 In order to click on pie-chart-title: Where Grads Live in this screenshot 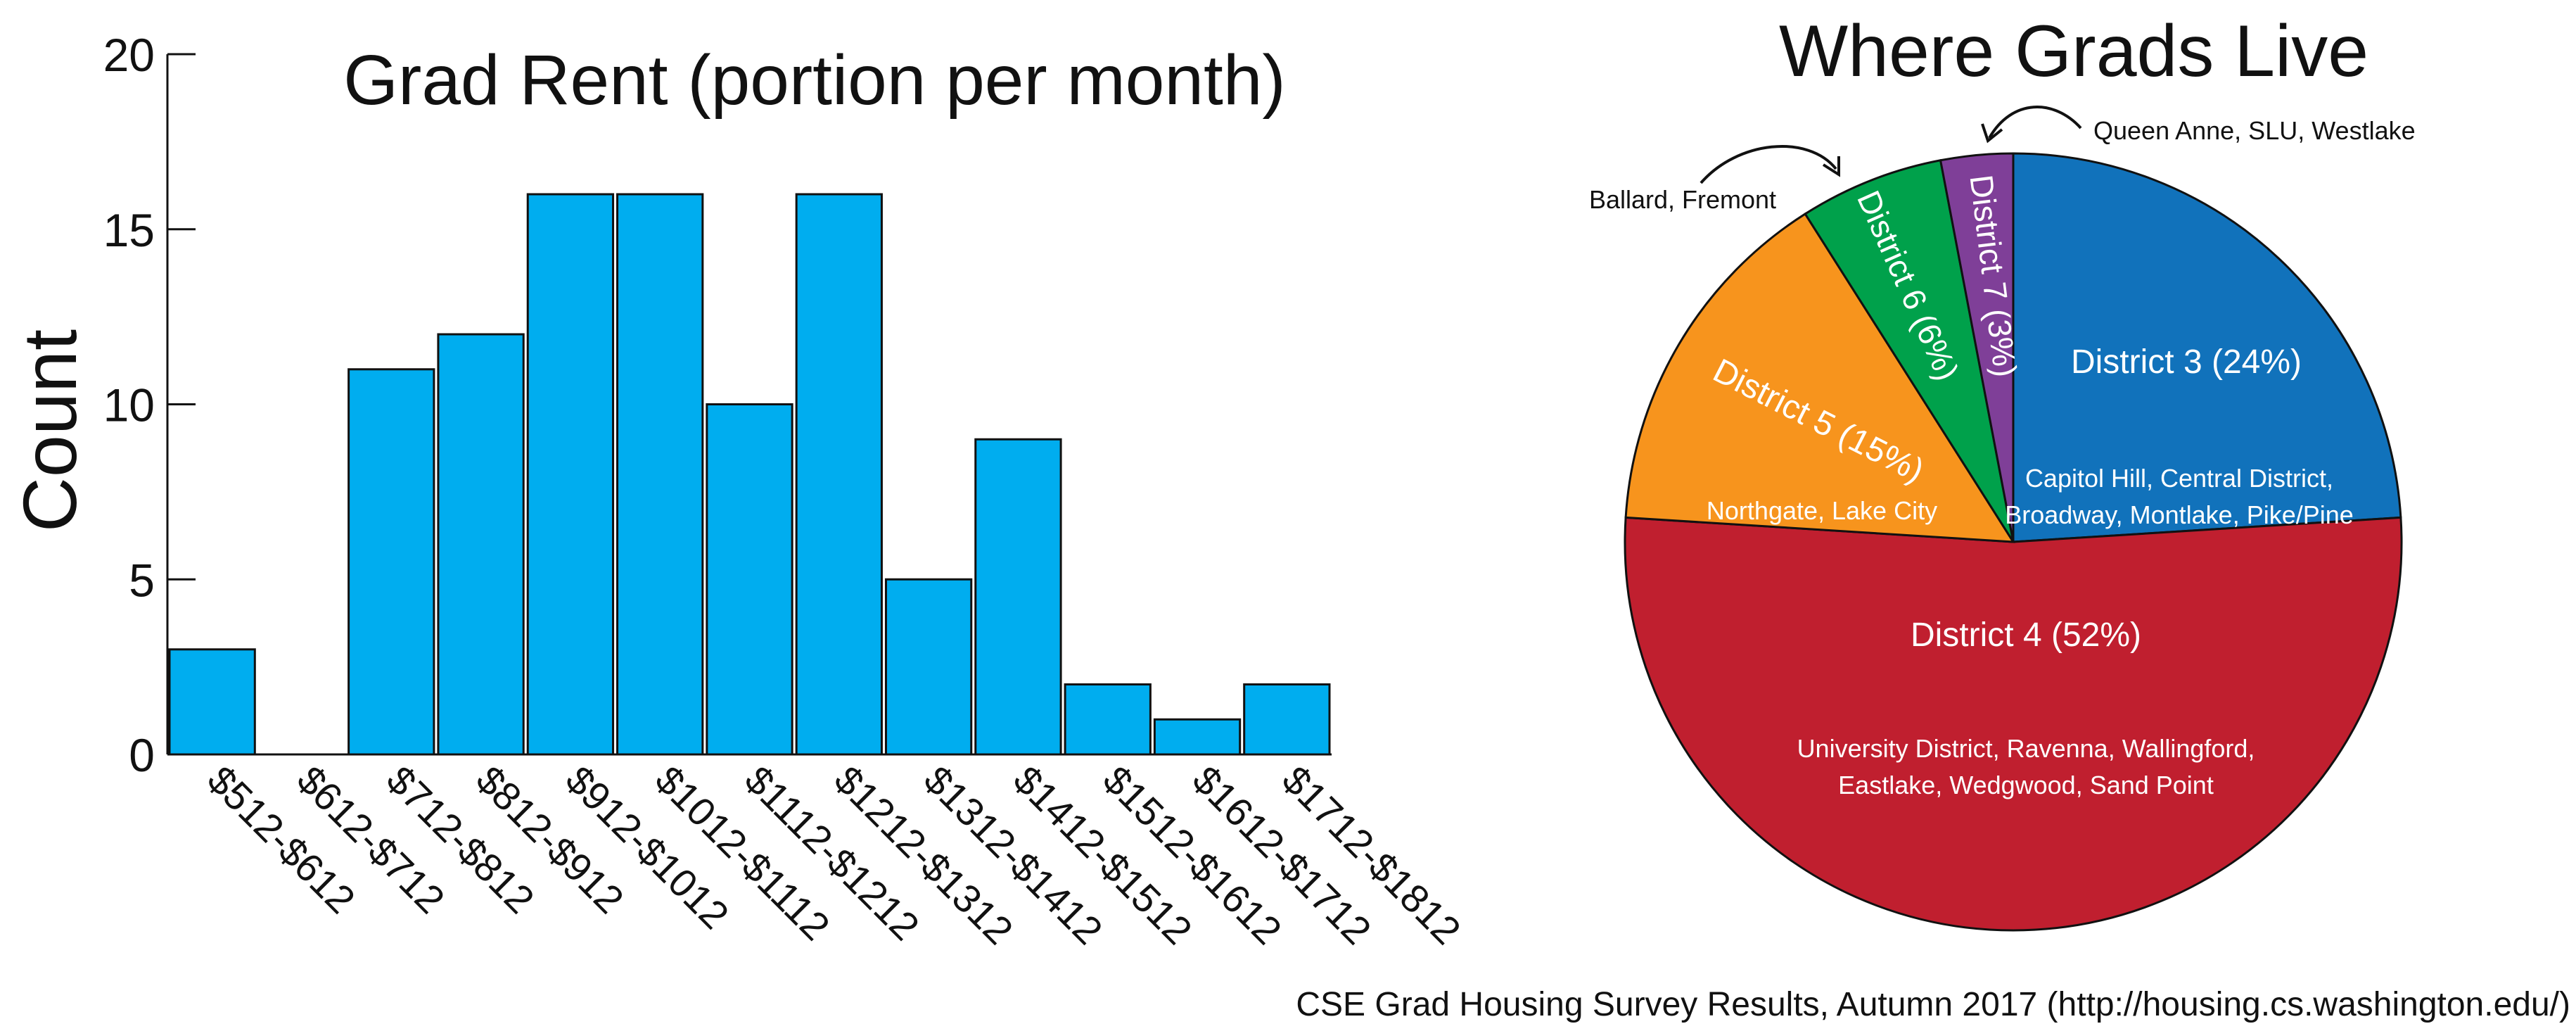, I will do `click(2073, 51)`.